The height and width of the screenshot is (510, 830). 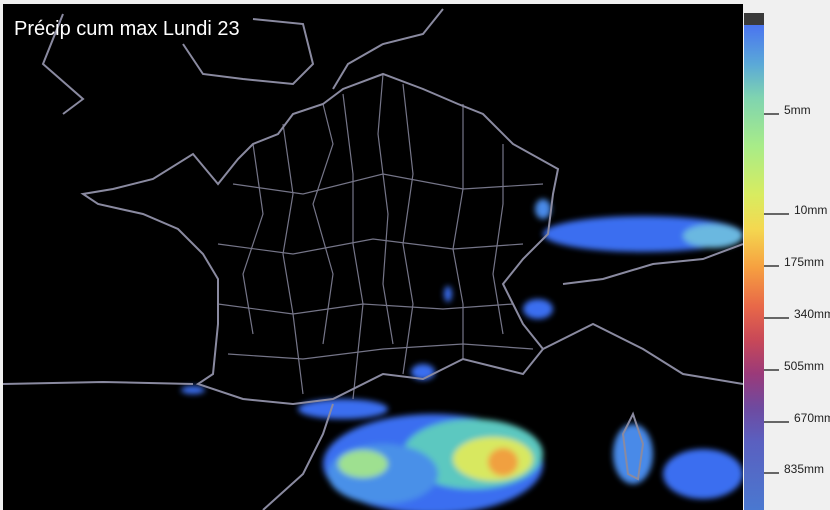 I want to click on map-title: Précip cum max Lundi 23, so click(x=127, y=29).